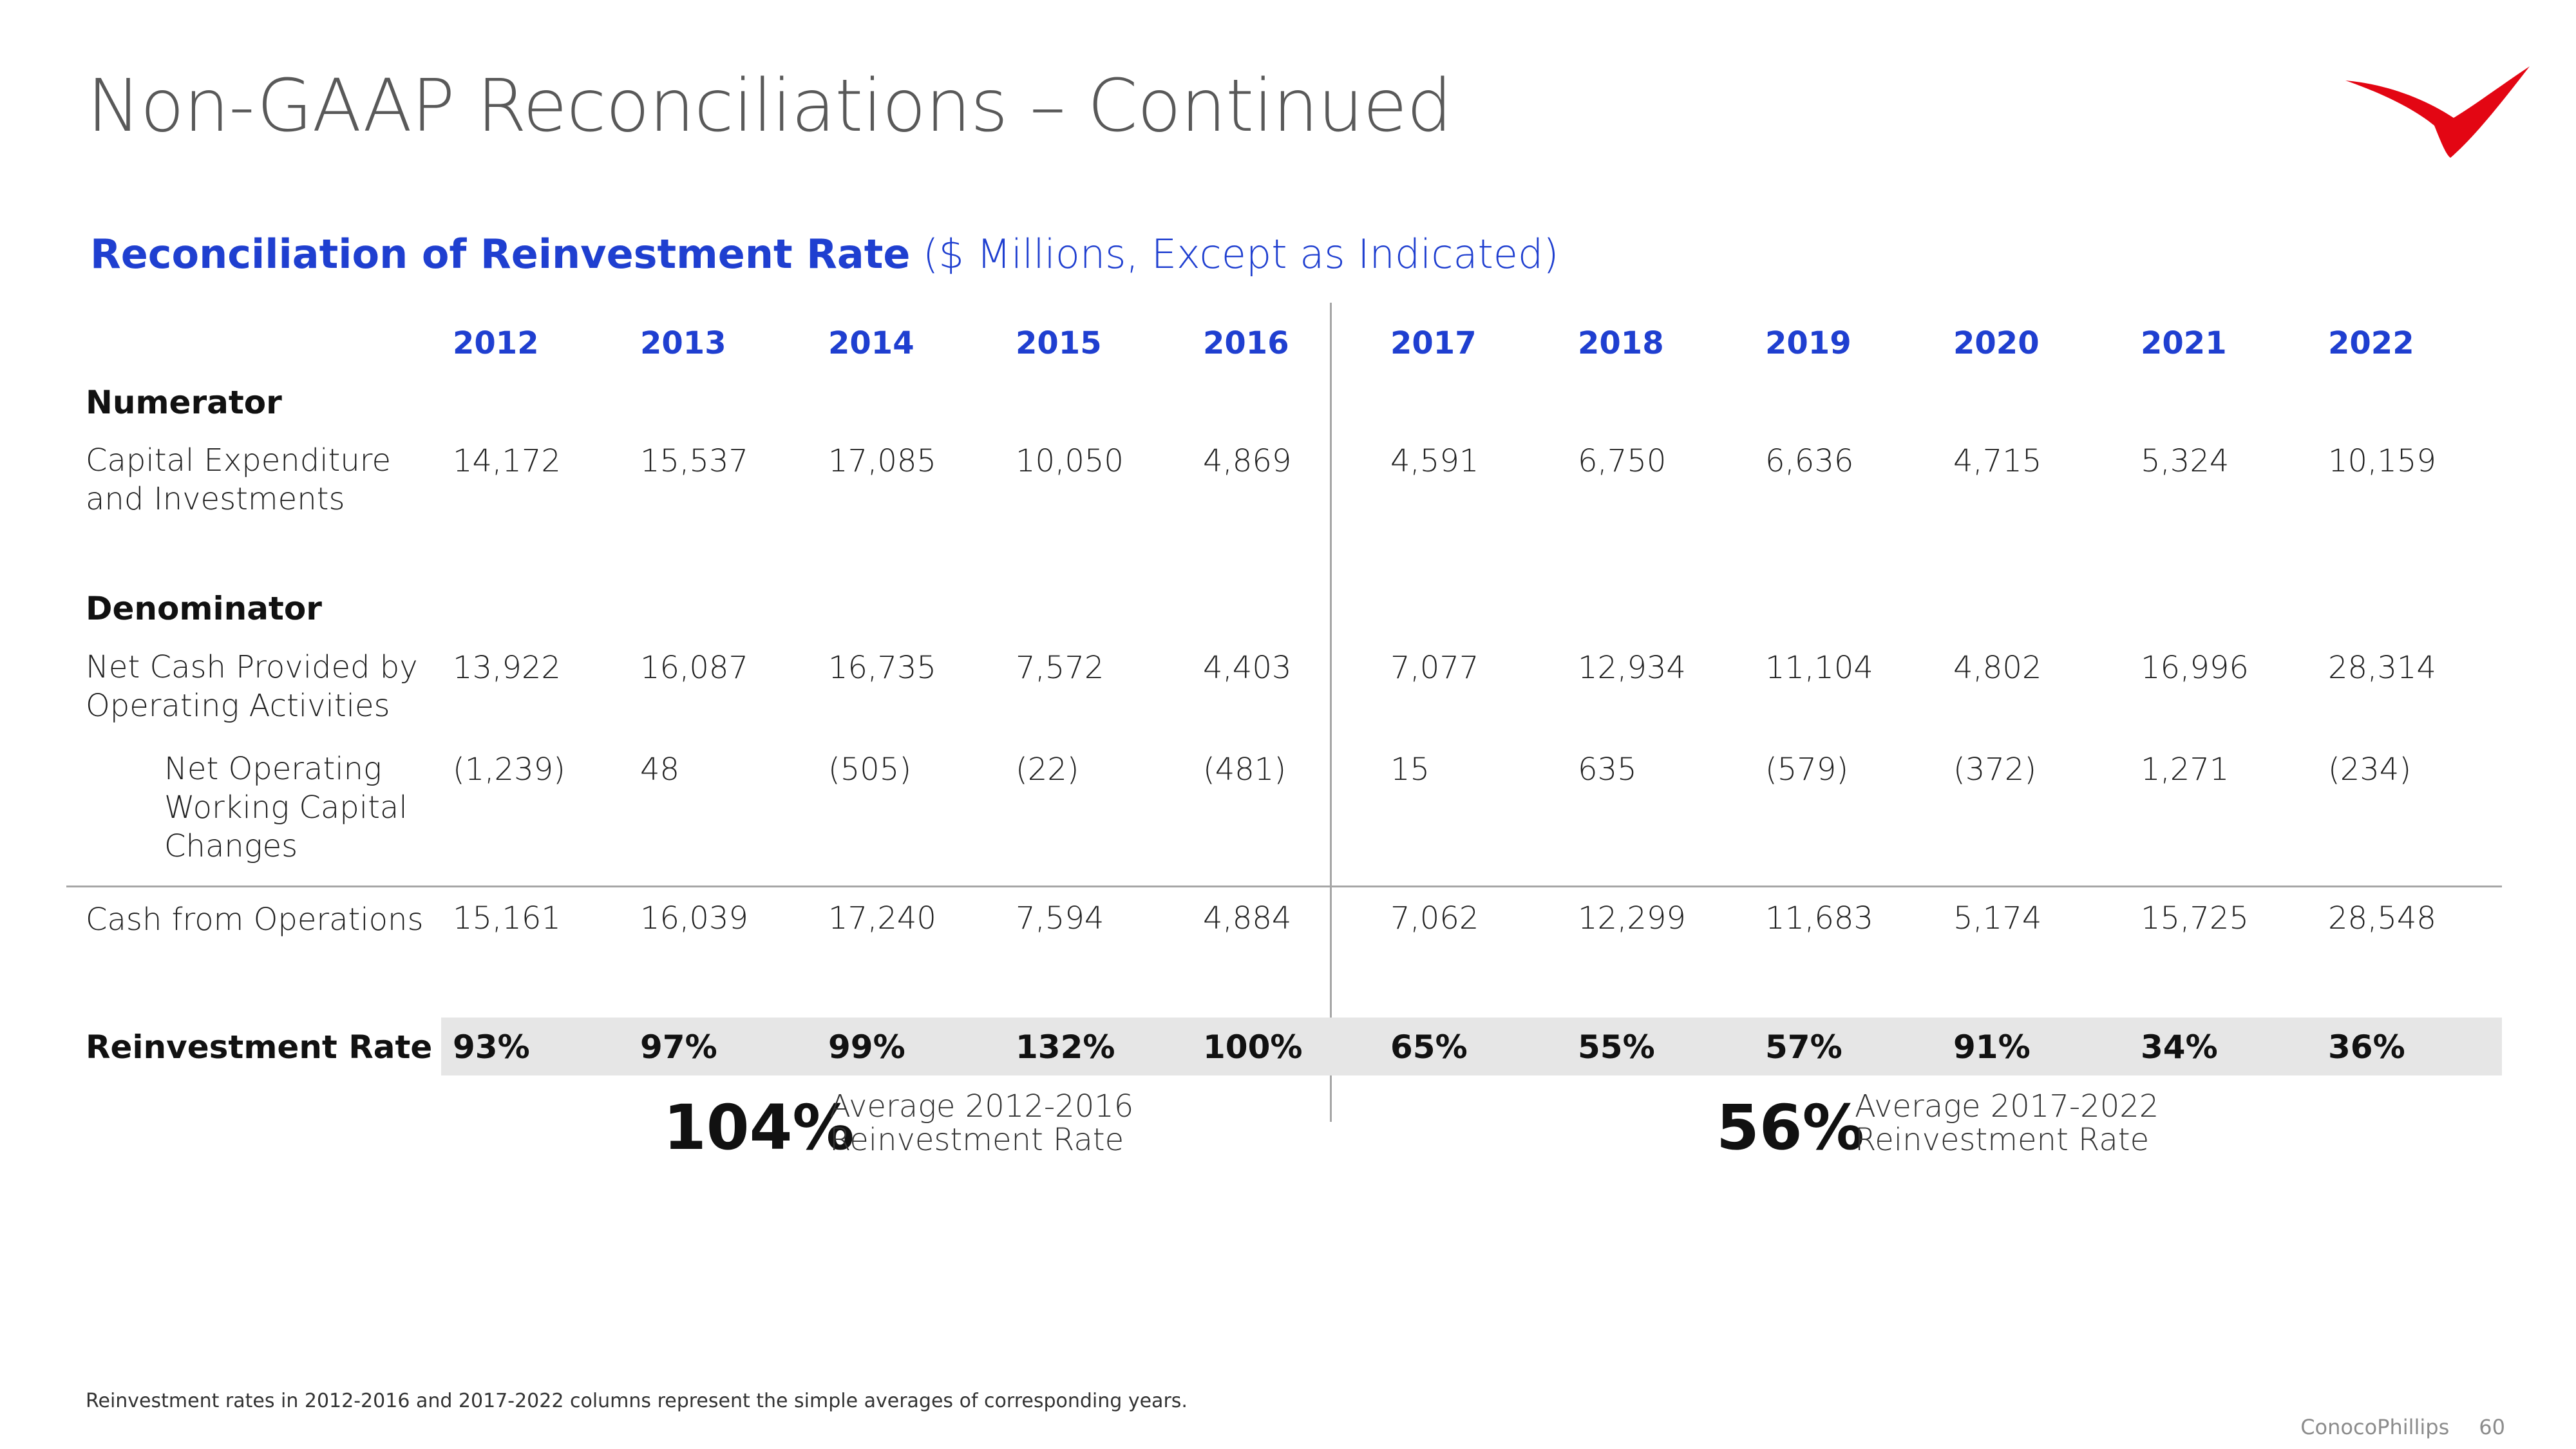  What do you see at coordinates (1434, 343) in the screenshot?
I see `year-header: 2017` at bounding box center [1434, 343].